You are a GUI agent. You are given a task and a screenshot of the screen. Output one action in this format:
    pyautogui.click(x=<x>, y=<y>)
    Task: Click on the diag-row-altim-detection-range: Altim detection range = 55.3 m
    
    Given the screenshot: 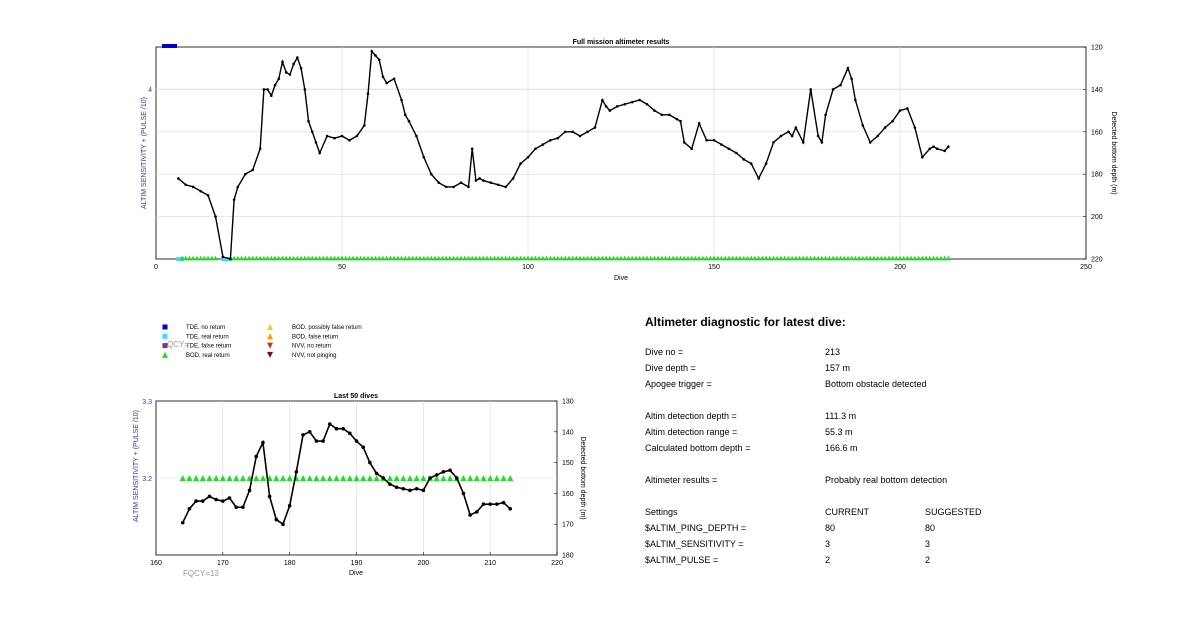 What is the action you would take?
    pyautogui.click(x=905, y=433)
    